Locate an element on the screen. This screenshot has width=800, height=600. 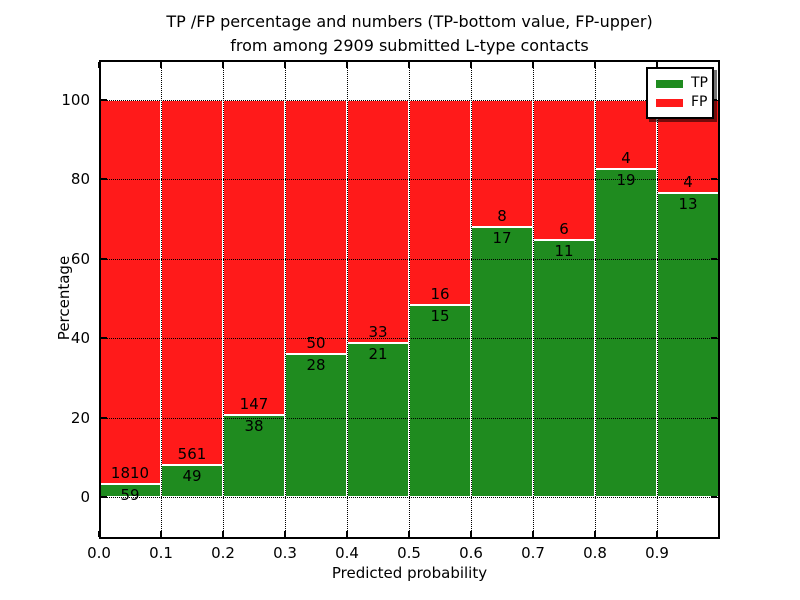
tp-count-label: 59 is located at coordinates (130, 495).